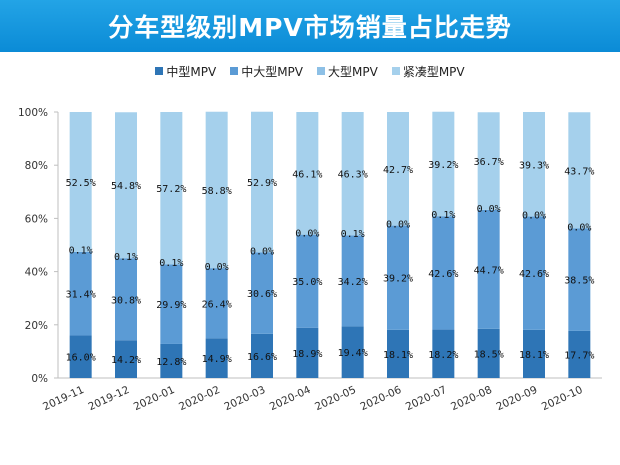 This screenshot has height=465, width=620. I want to click on data-label: 34.2%, so click(353, 282).